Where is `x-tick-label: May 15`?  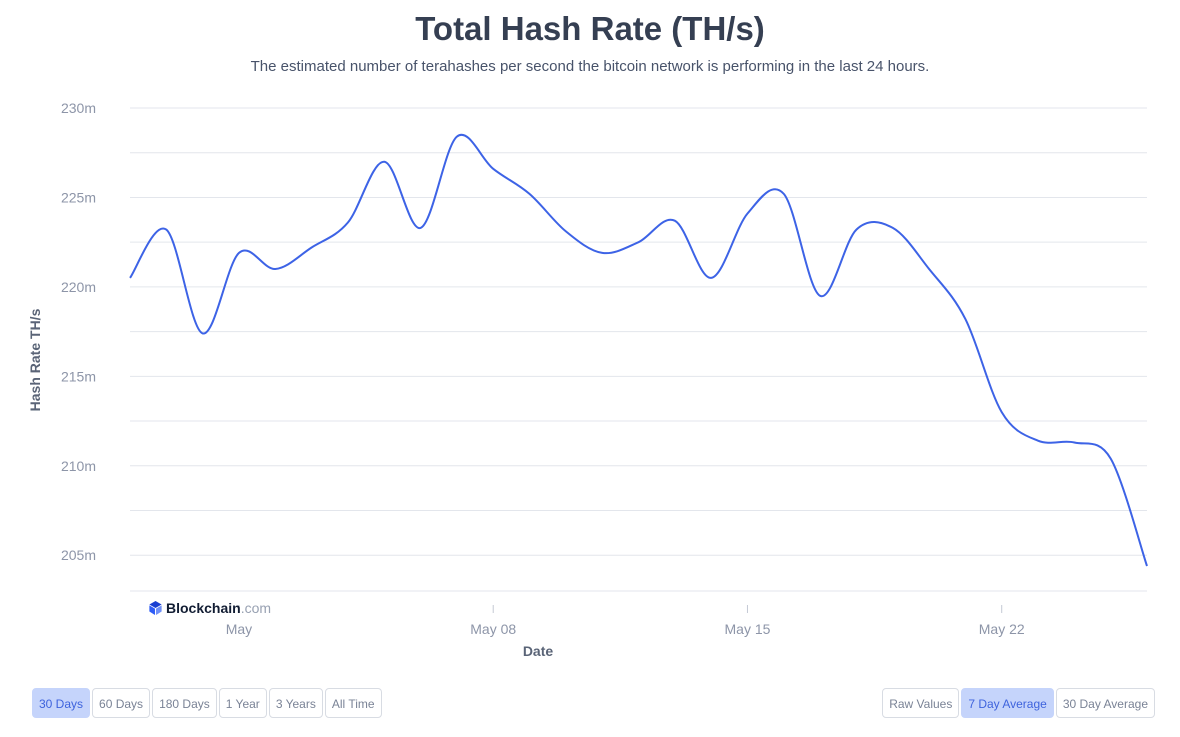 x-tick-label: May 15 is located at coordinates (748, 629).